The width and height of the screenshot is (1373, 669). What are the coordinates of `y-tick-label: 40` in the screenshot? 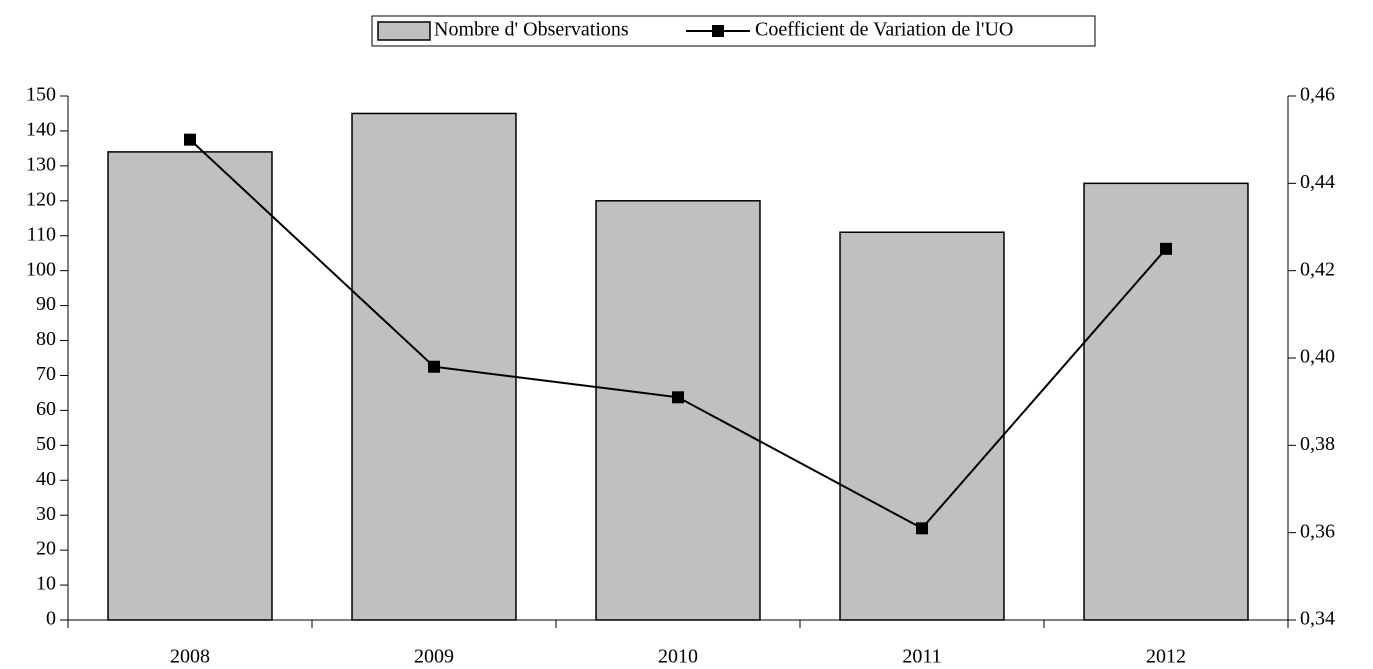 It's located at (46, 479).